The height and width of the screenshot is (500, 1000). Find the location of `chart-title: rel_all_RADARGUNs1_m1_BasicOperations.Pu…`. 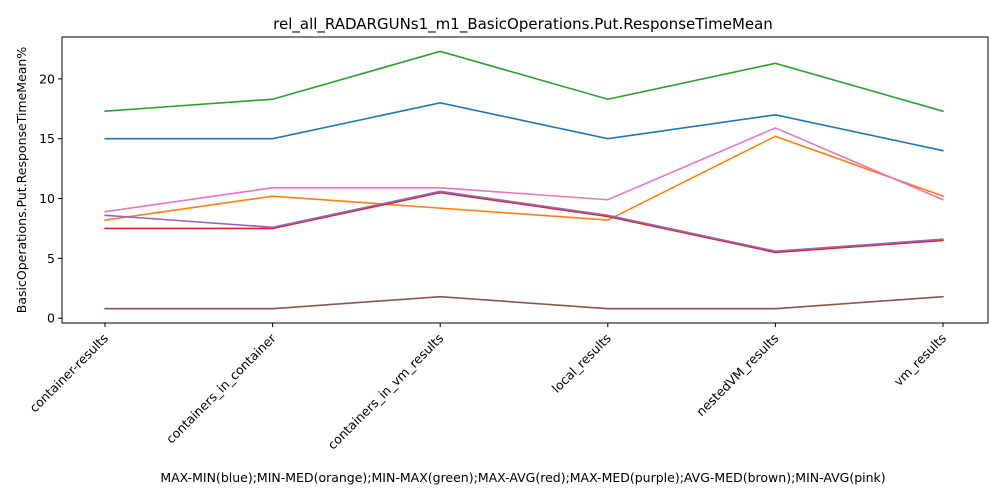

chart-title: rel_all_RADARGUNs1_m1_BasicOperations.Pu… is located at coordinates (523, 24).